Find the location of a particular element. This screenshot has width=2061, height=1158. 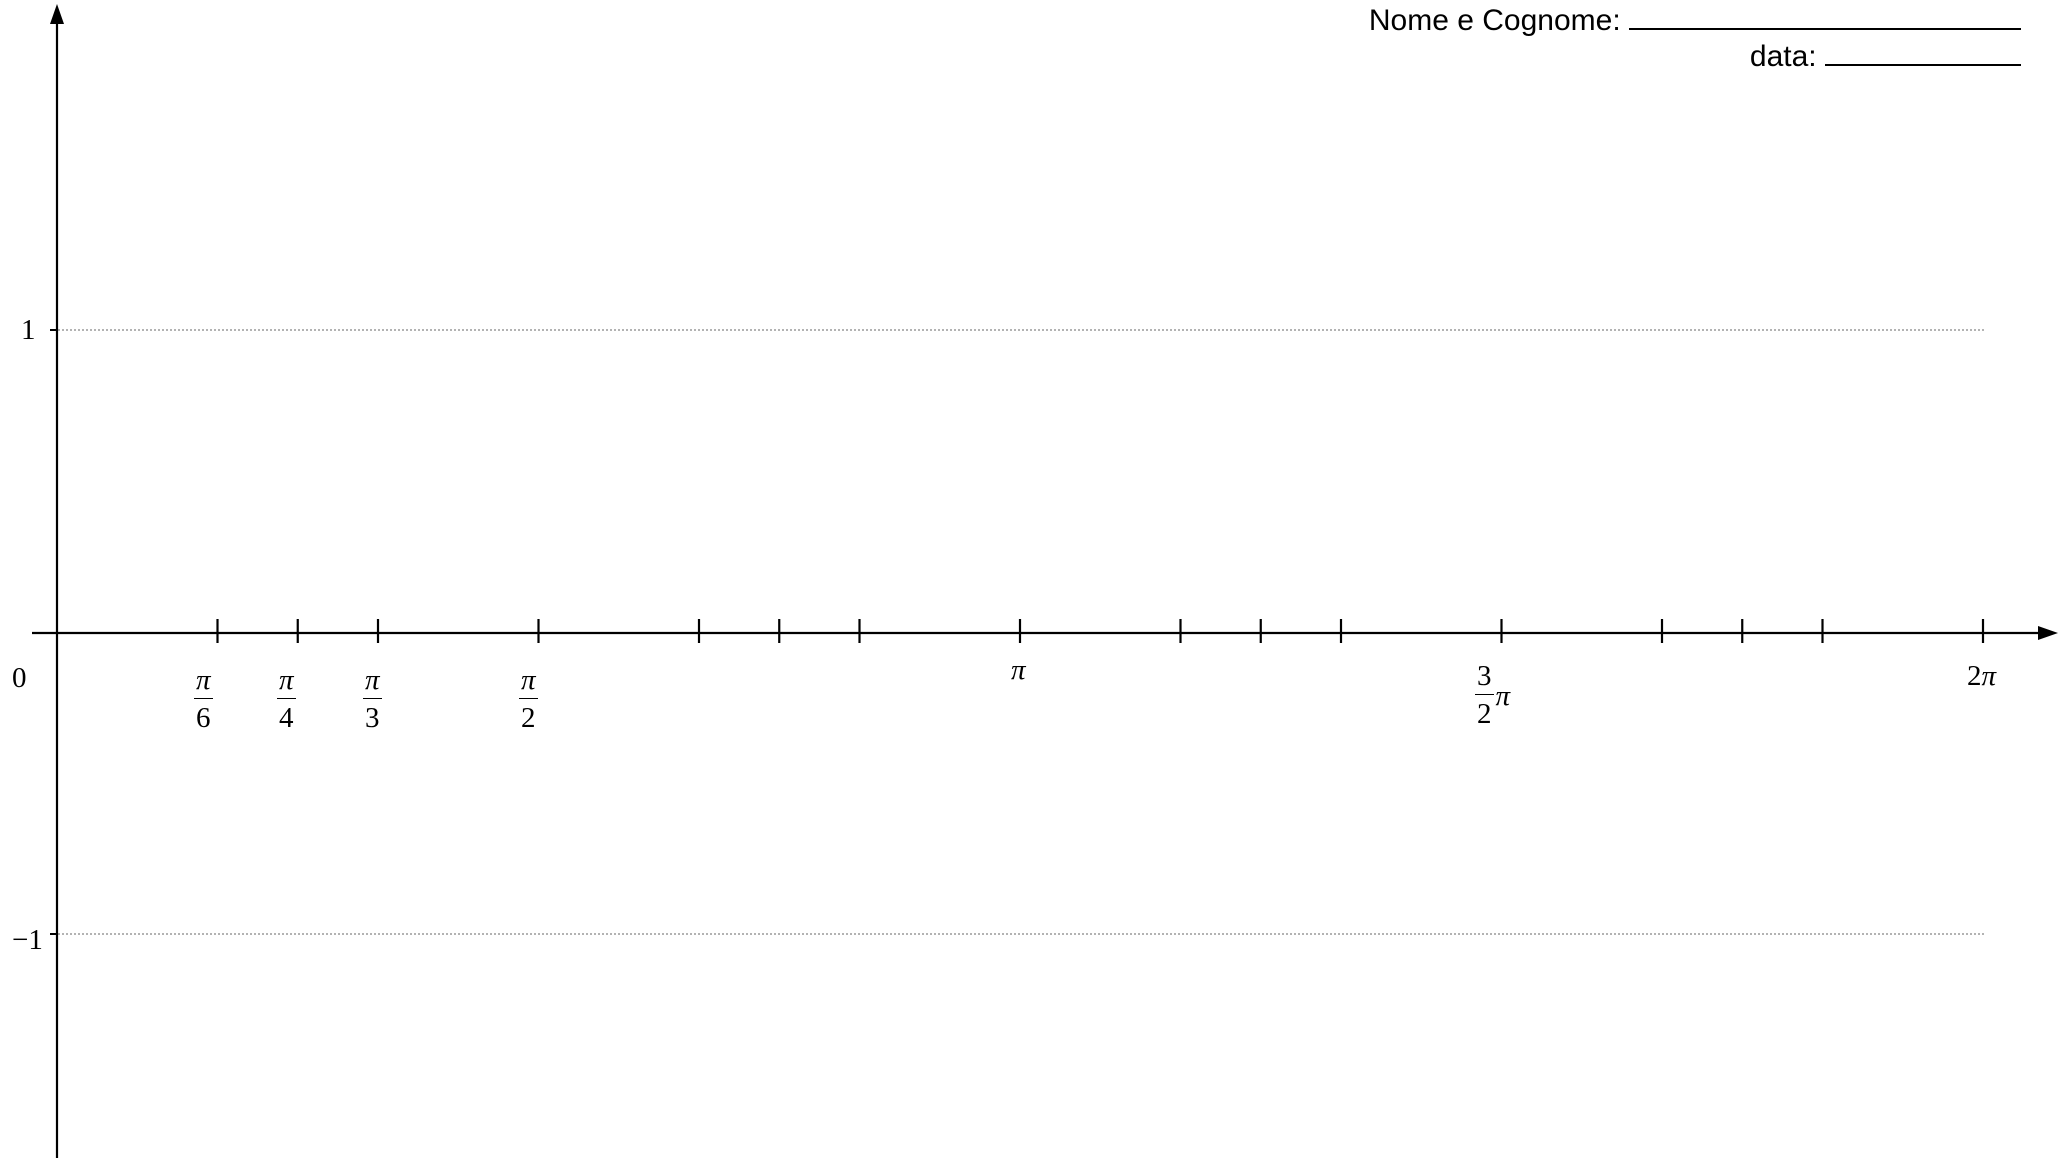

name-label: Nome e Cognome: is located at coordinates (1494, 20).